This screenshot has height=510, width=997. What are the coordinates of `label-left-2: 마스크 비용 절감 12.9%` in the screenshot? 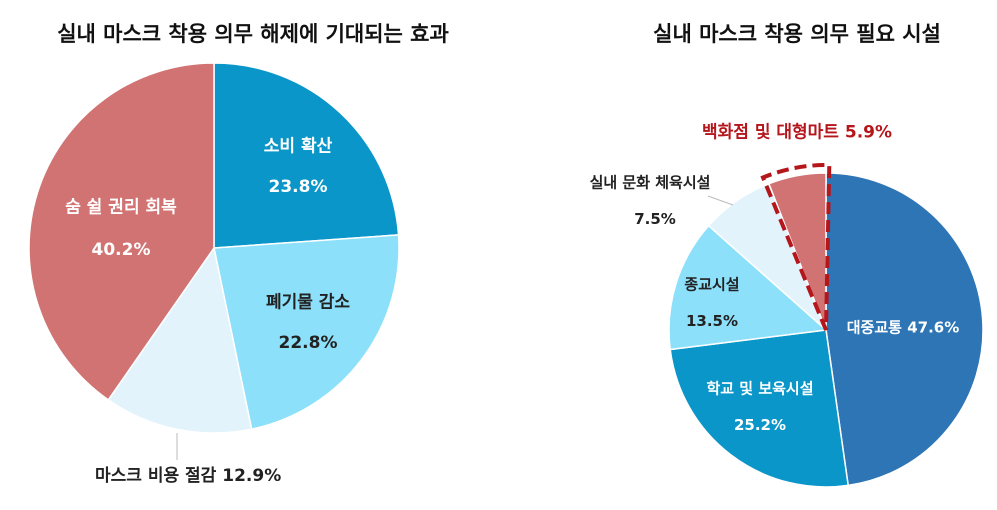 It's located at (188, 473).